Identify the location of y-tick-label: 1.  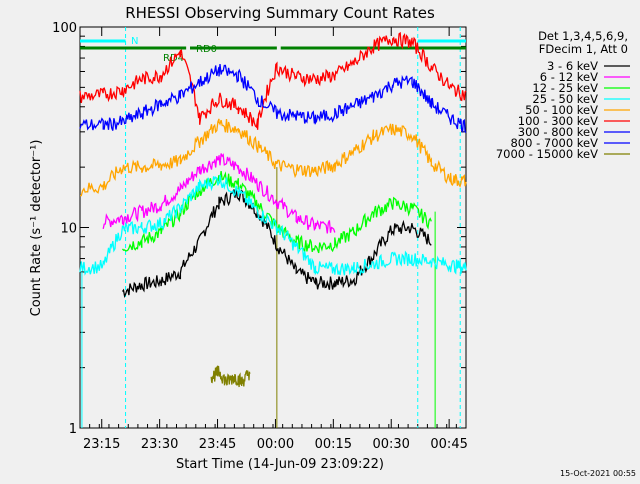
(73, 429).